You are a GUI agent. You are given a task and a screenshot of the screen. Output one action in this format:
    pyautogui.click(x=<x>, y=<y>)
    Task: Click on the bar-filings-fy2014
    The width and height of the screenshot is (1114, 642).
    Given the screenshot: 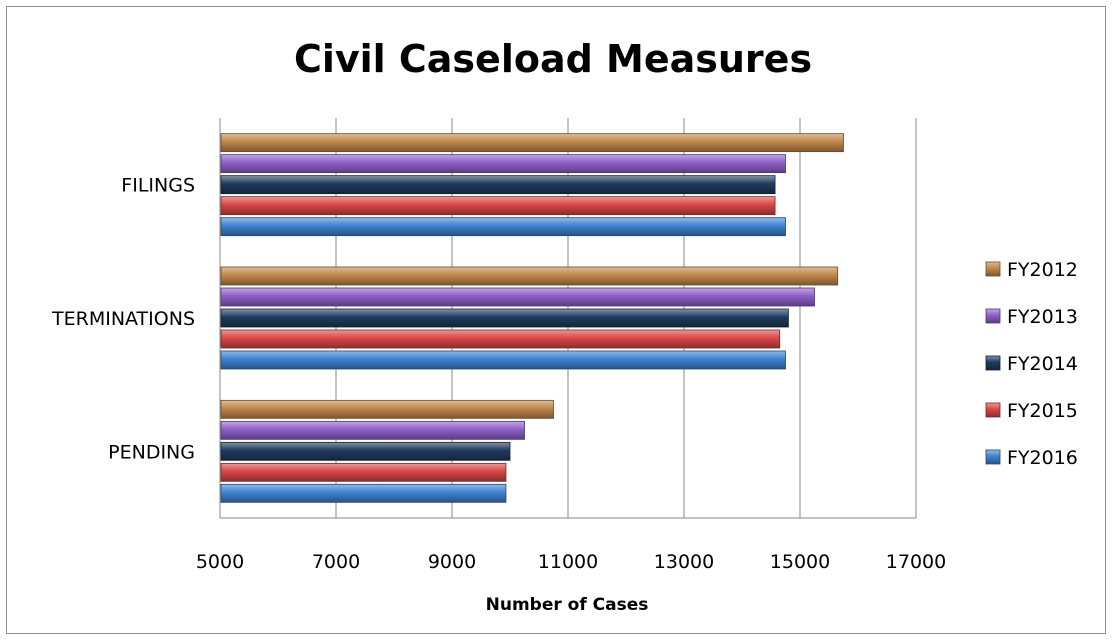 What is the action you would take?
    pyautogui.click(x=498, y=185)
    